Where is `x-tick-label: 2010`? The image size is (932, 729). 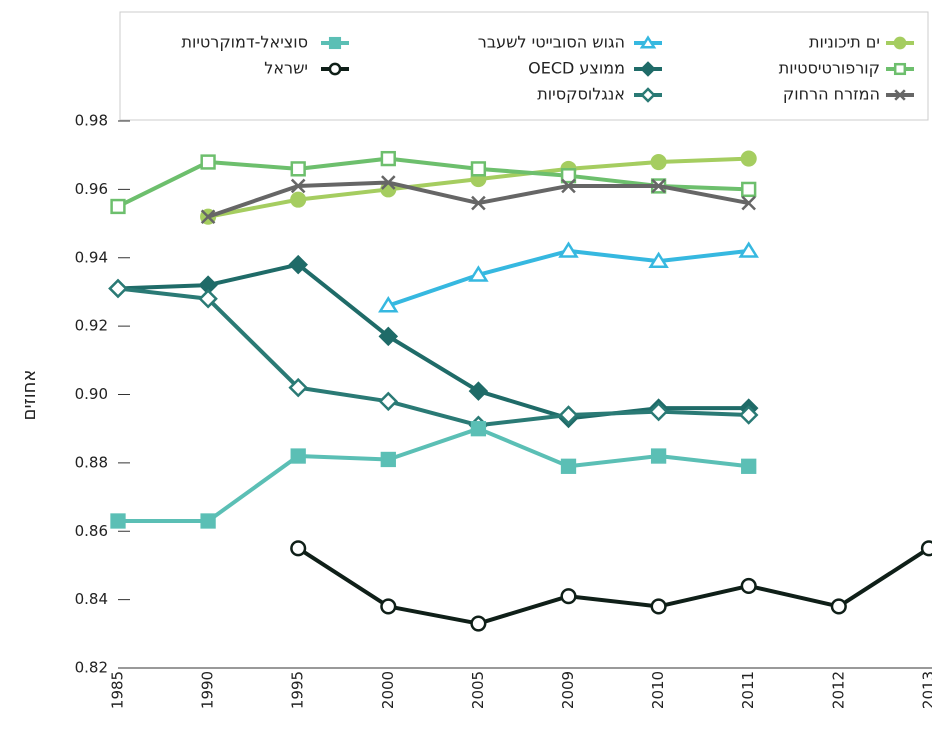
x-tick-label: 2010 is located at coordinates (658, 690).